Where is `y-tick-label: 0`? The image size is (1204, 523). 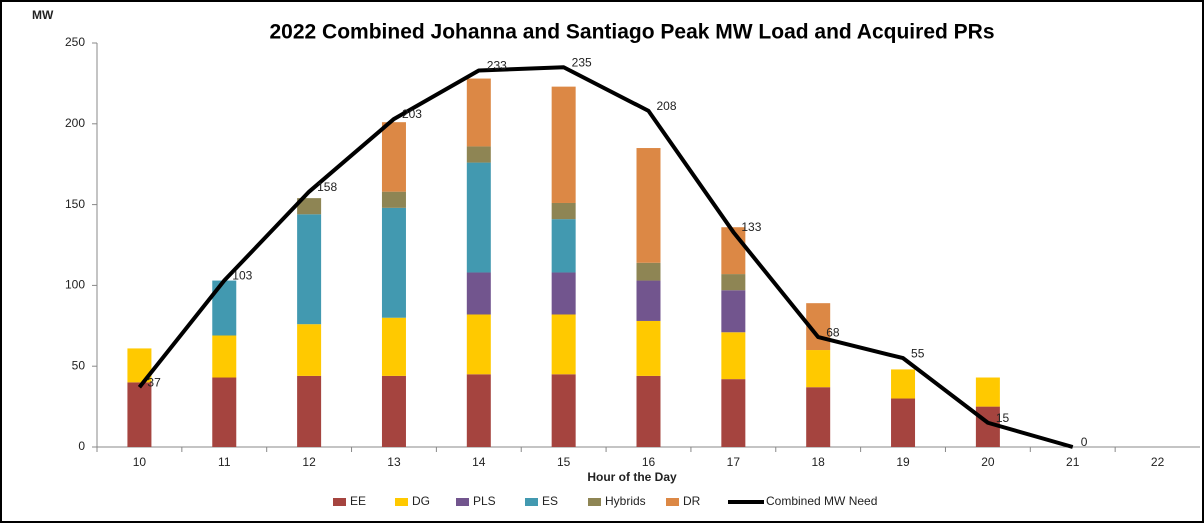
y-tick-label: 0 is located at coordinates (81, 446).